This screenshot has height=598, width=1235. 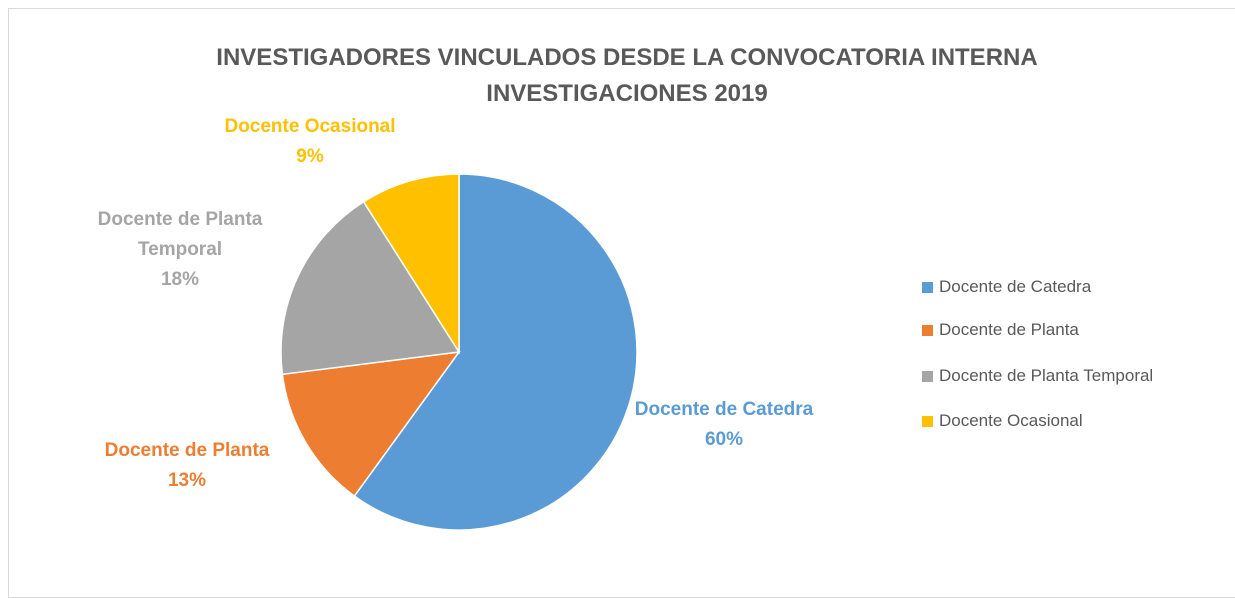 I want to click on legend-item: Docente de Planta, so click(x=1000, y=330).